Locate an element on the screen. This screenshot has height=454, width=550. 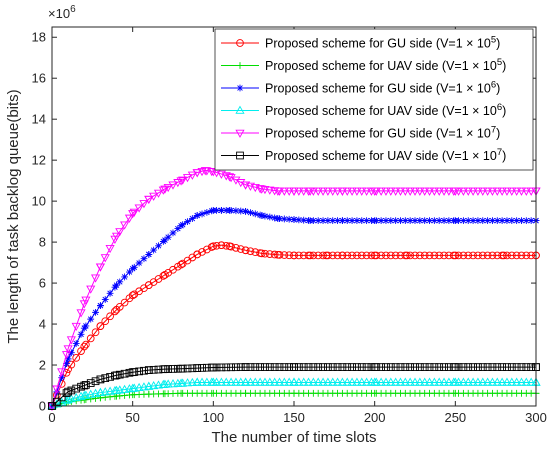
legend-label: Proposed scheme for UAV side (V=1 × 107) is located at coordinates (385, 155).